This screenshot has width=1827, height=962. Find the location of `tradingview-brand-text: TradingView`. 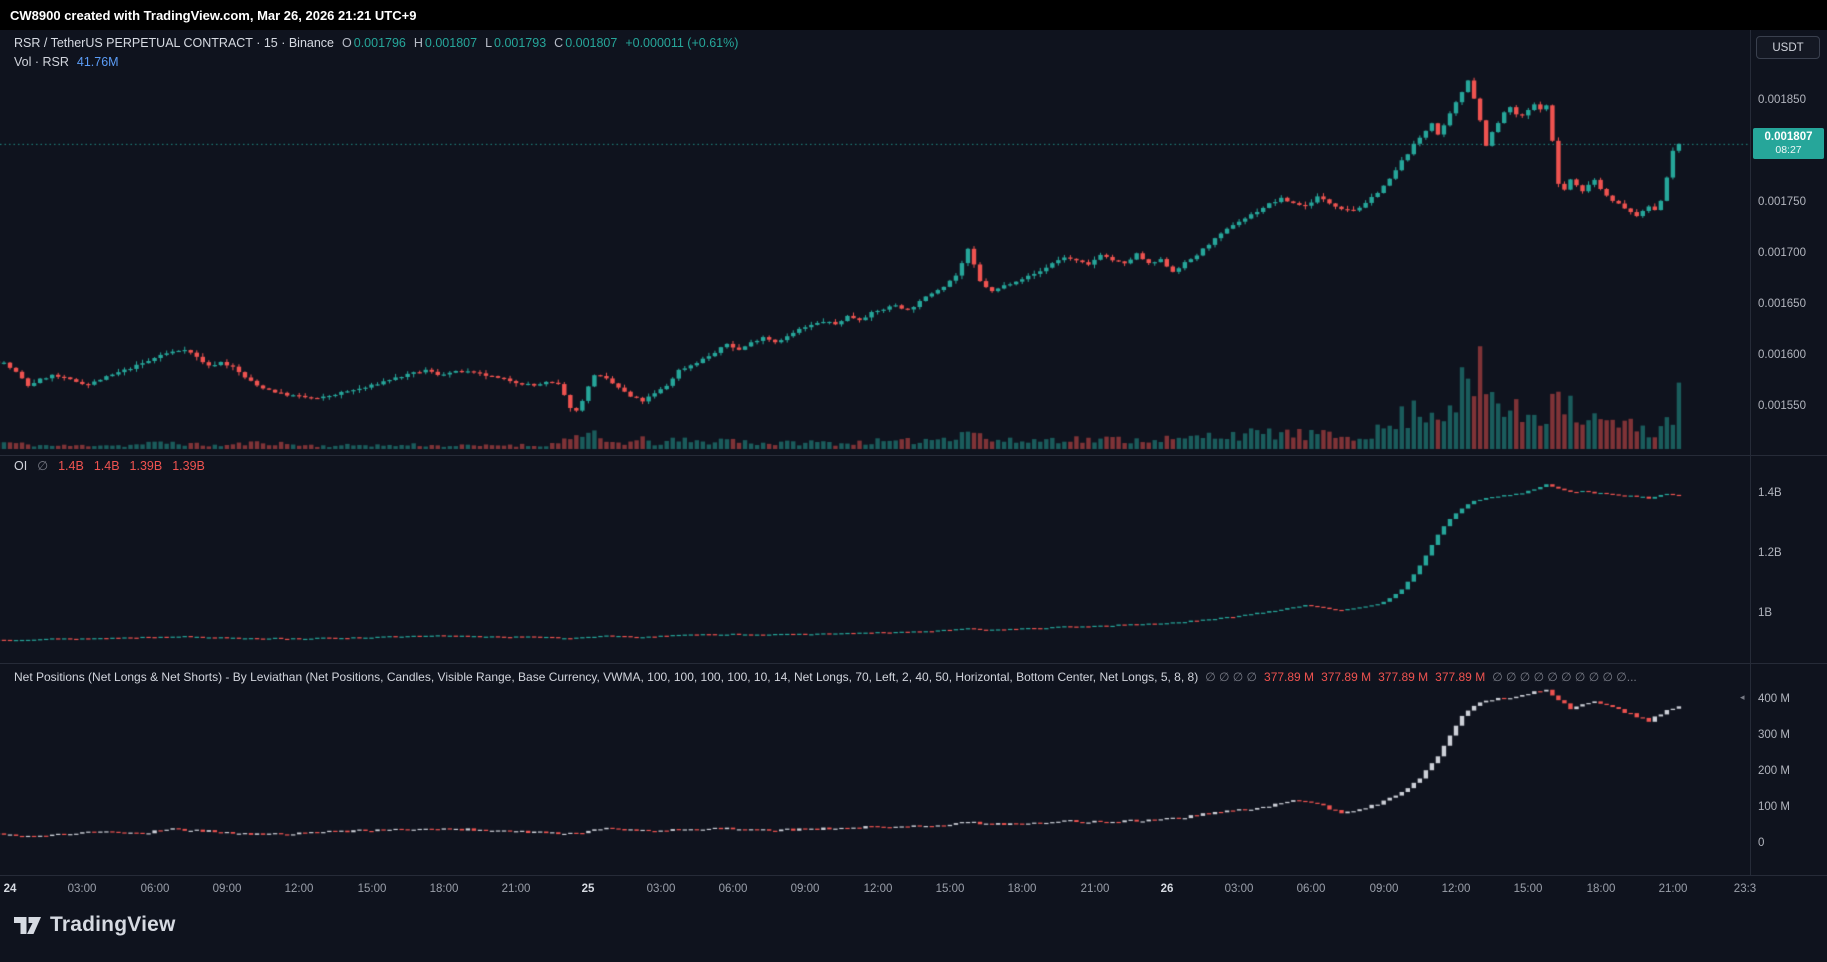

tradingview-brand-text: TradingView is located at coordinates (113, 924).